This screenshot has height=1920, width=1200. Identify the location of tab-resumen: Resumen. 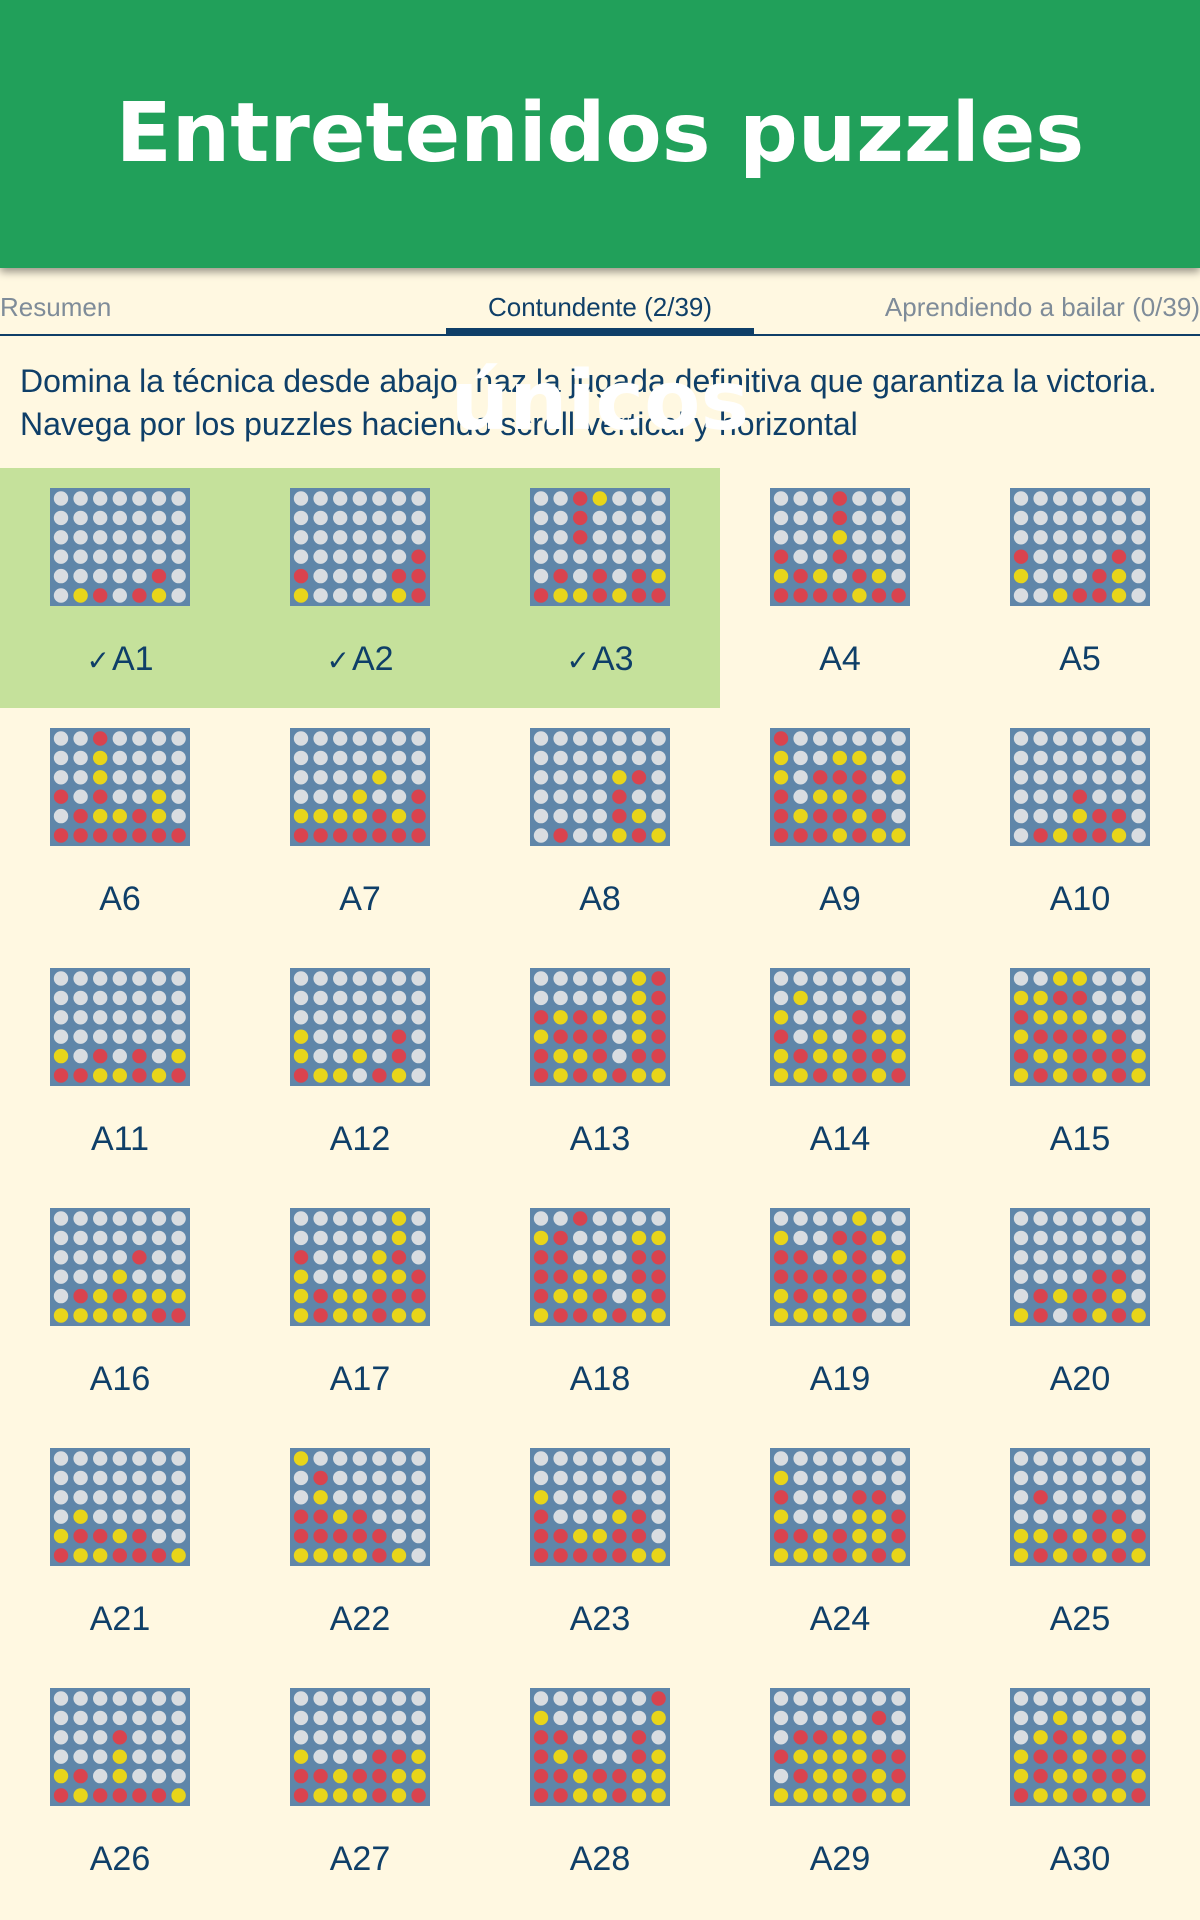
(56, 307).